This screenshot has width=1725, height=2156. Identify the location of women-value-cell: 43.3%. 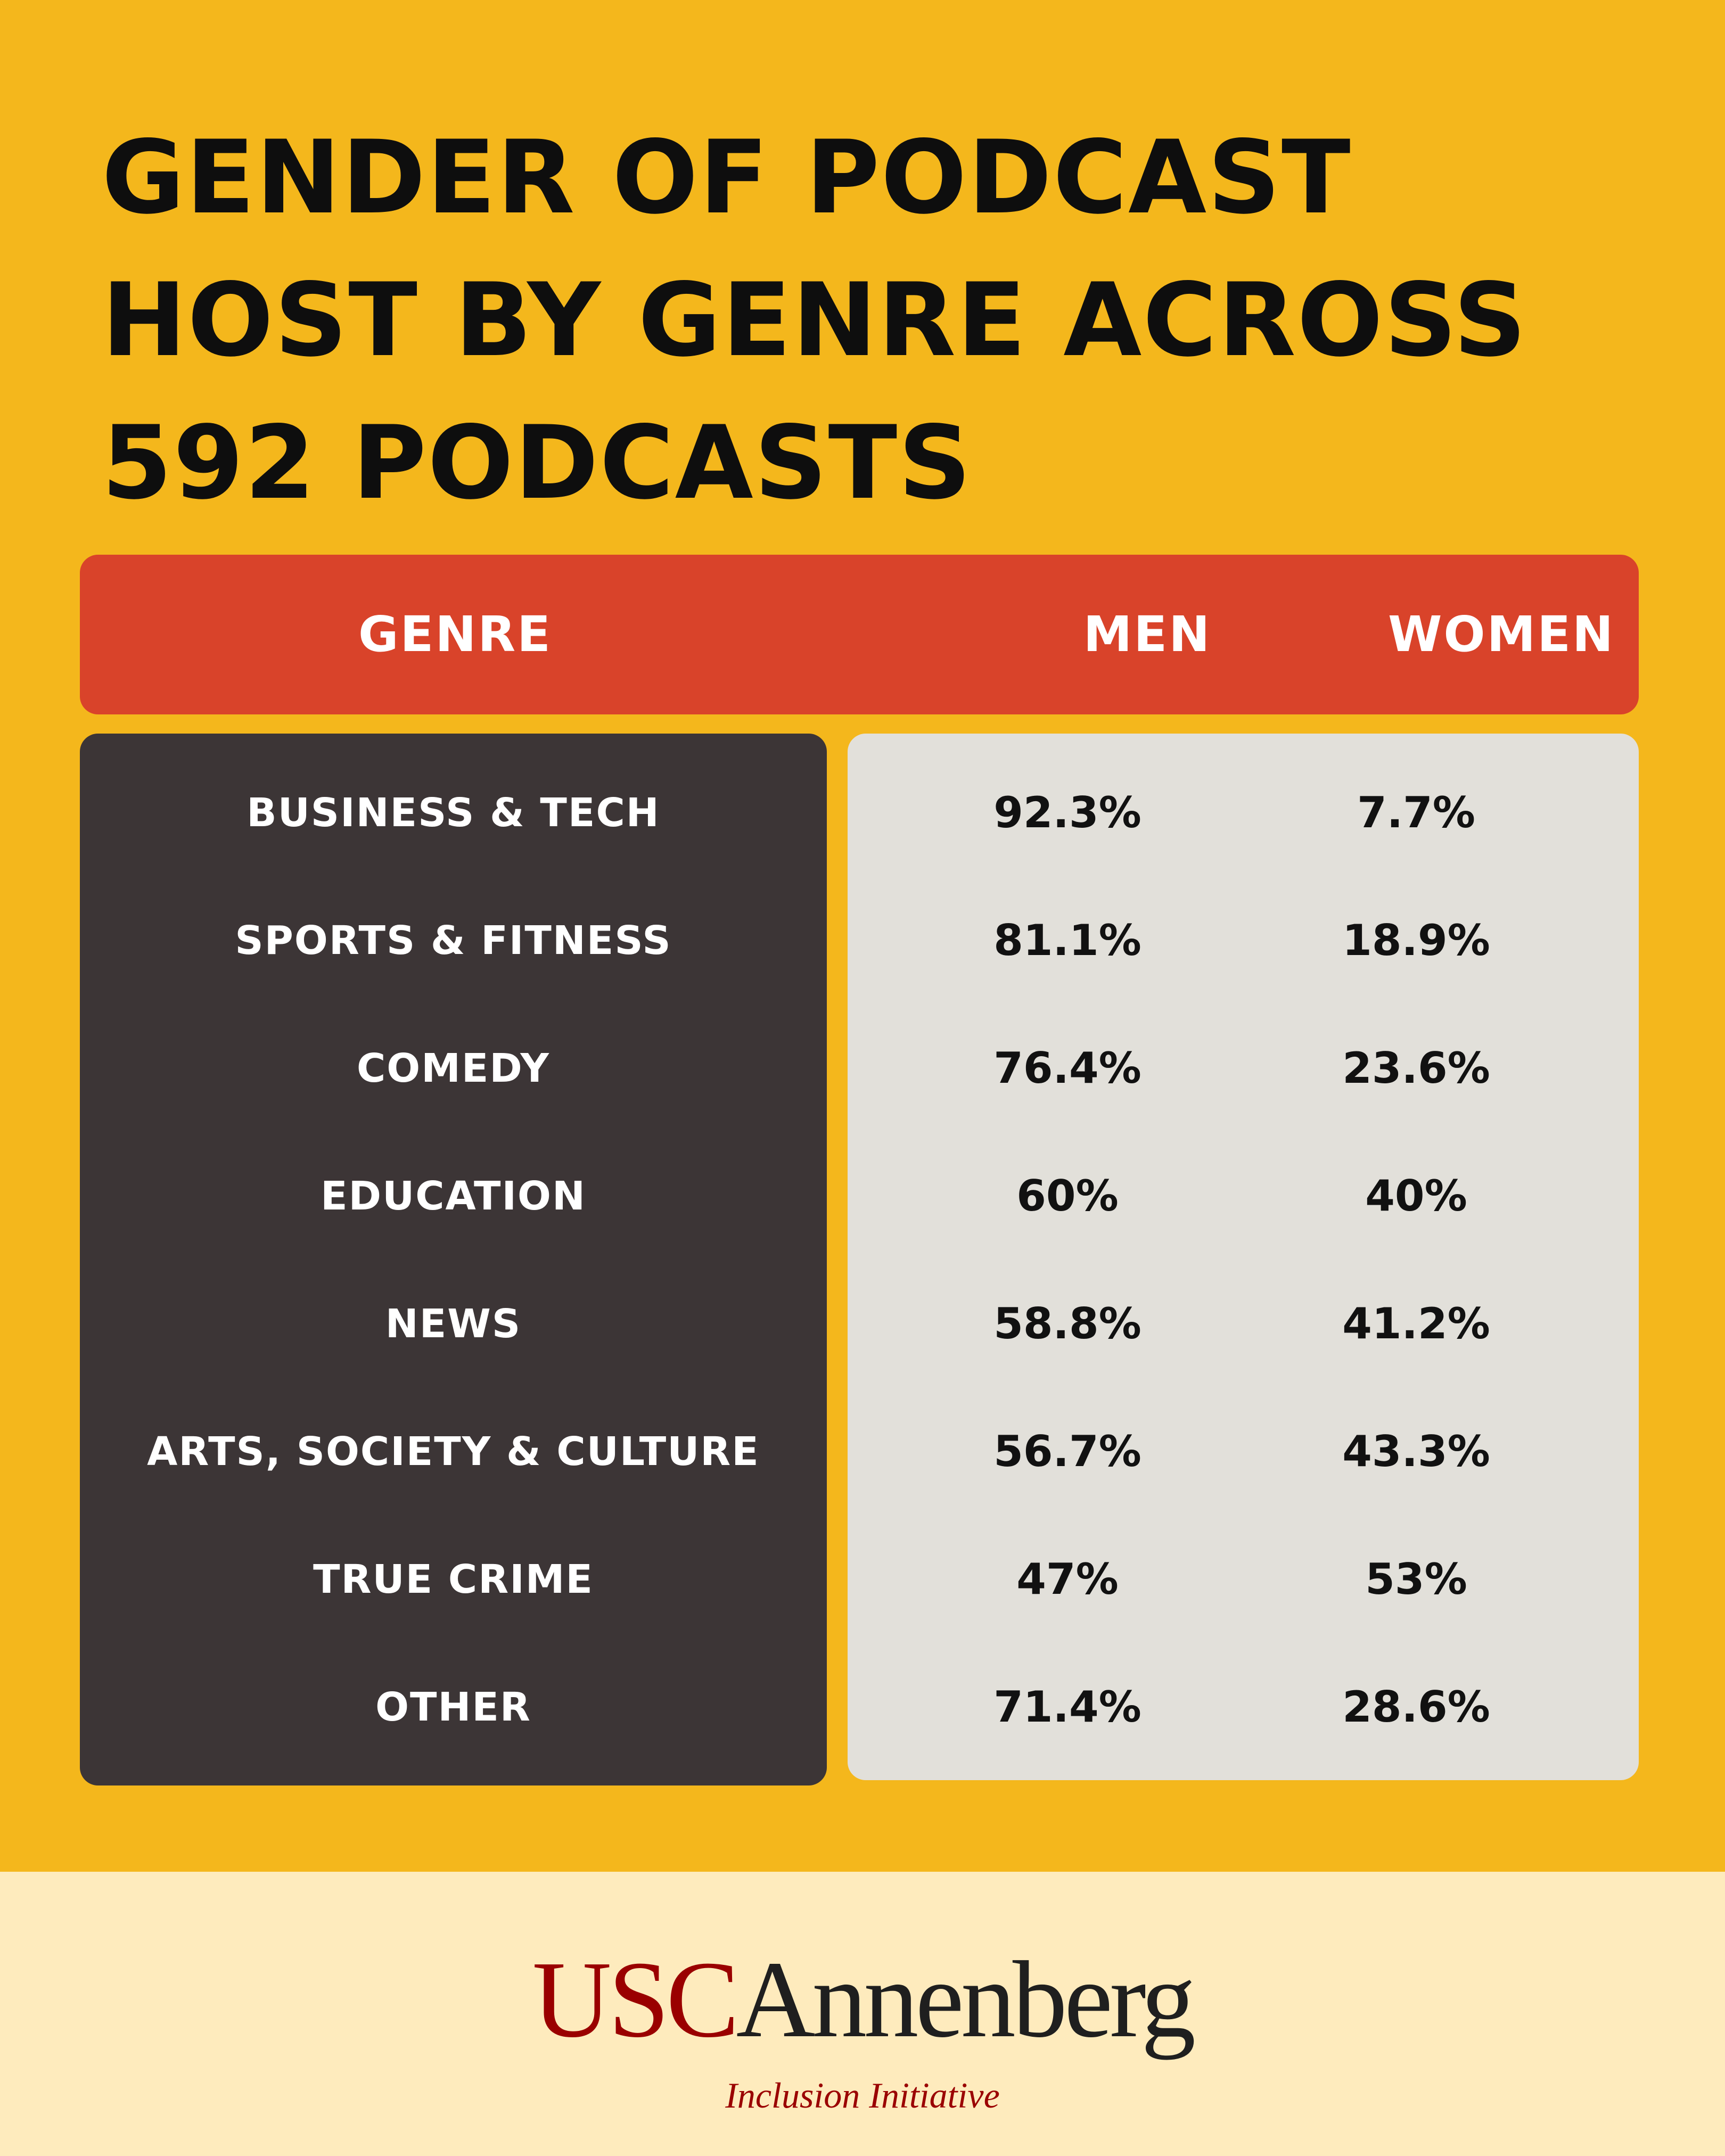
(1416, 1451).